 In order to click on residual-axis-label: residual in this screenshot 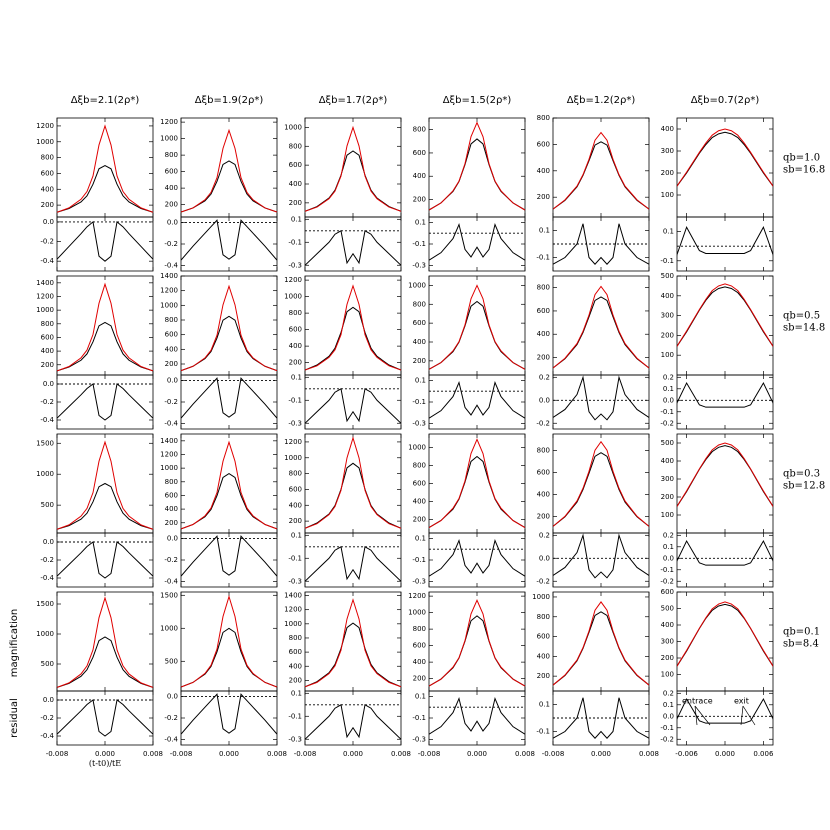, I will do `click(14, 718)`.